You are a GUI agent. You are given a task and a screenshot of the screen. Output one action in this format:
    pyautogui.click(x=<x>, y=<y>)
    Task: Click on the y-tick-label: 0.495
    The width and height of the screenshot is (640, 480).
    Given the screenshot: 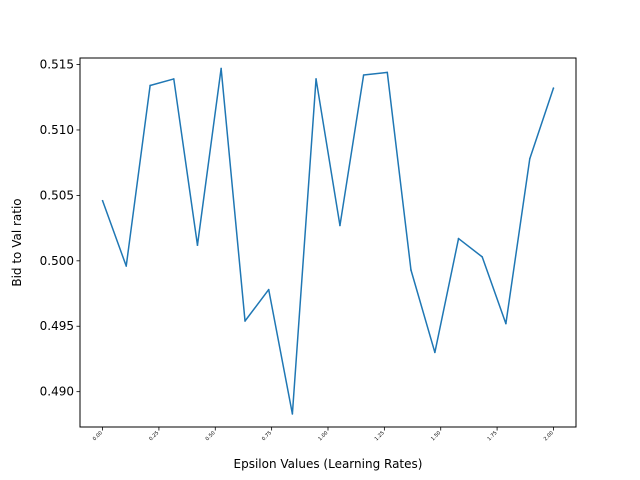 What is the action you would take?
    pyautogui.click(x=57, y=326)
    